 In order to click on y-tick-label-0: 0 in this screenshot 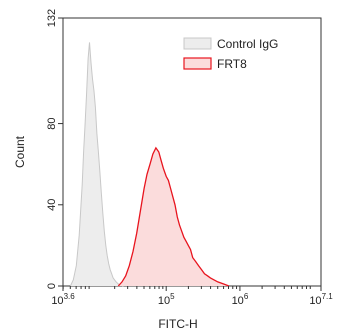, I will do `click(52, 286)`.